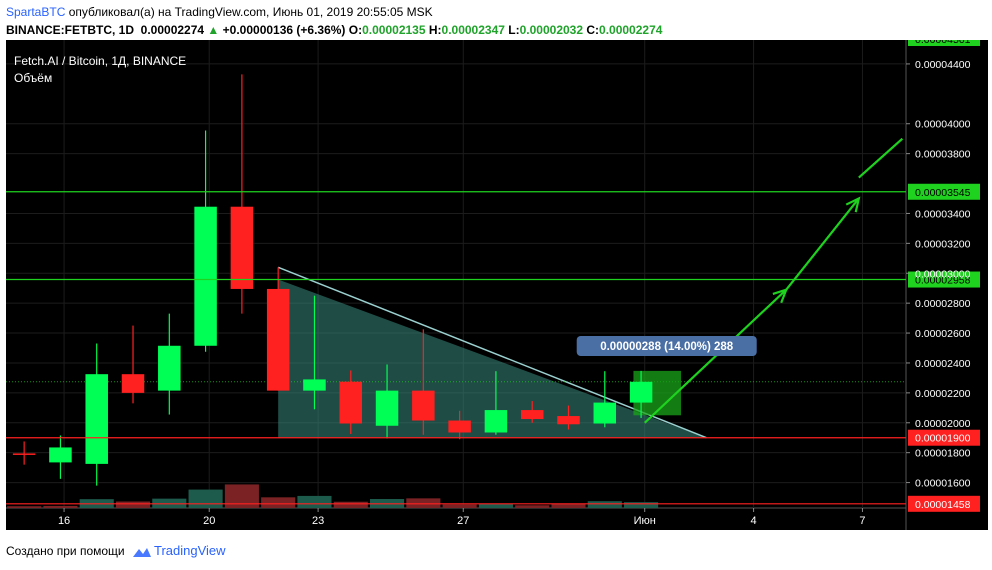 This screenshot has height=570, width=992. What do you see at coordinates (943, 364) in the screenshot?
I see `price-tick-label: 0.00002400` at bounding box center [943, 364].